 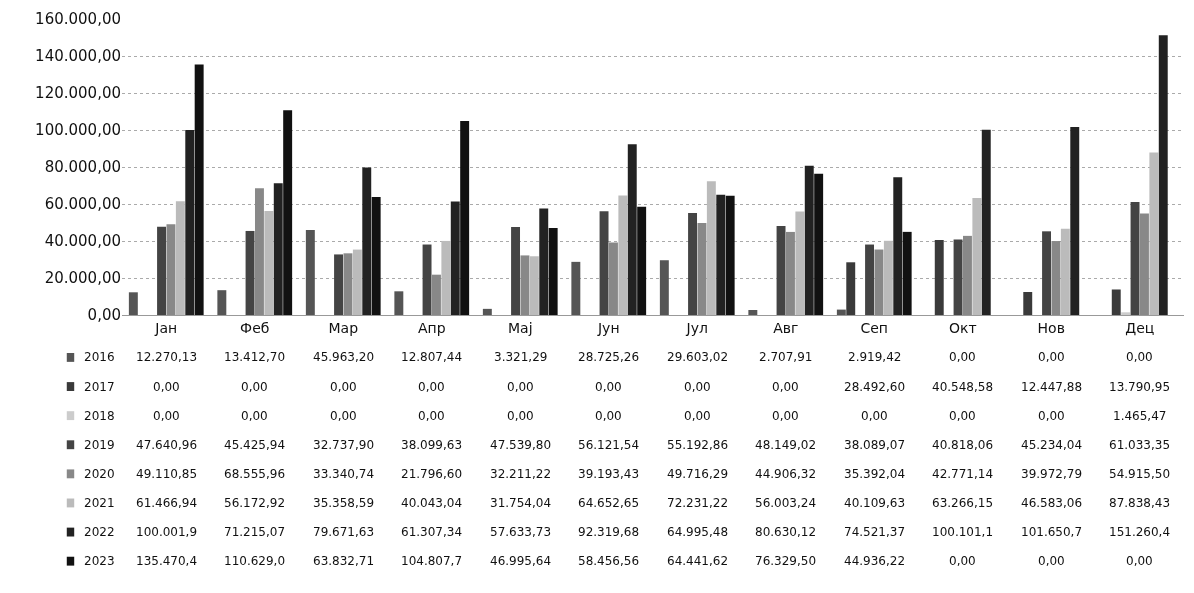 I want to click on data-label: 104.807,7, so click(x=432, y=561).